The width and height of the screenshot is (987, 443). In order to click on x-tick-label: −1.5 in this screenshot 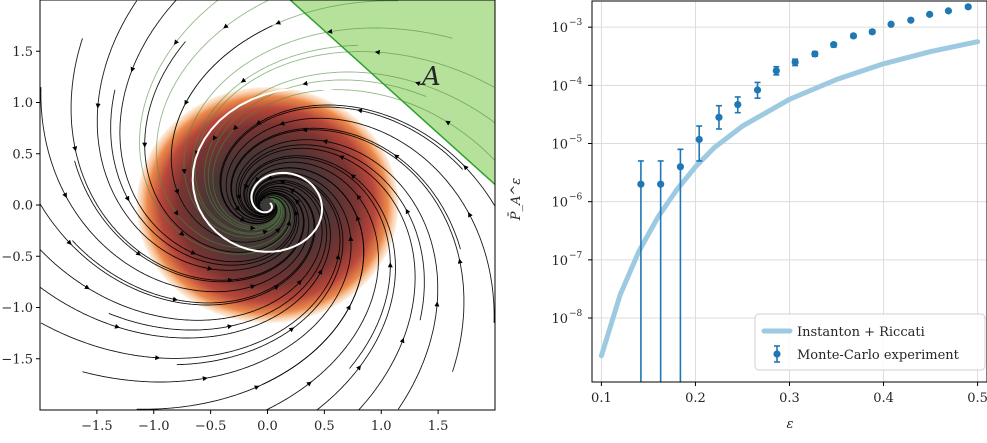, I will do `click(97, 426)`.